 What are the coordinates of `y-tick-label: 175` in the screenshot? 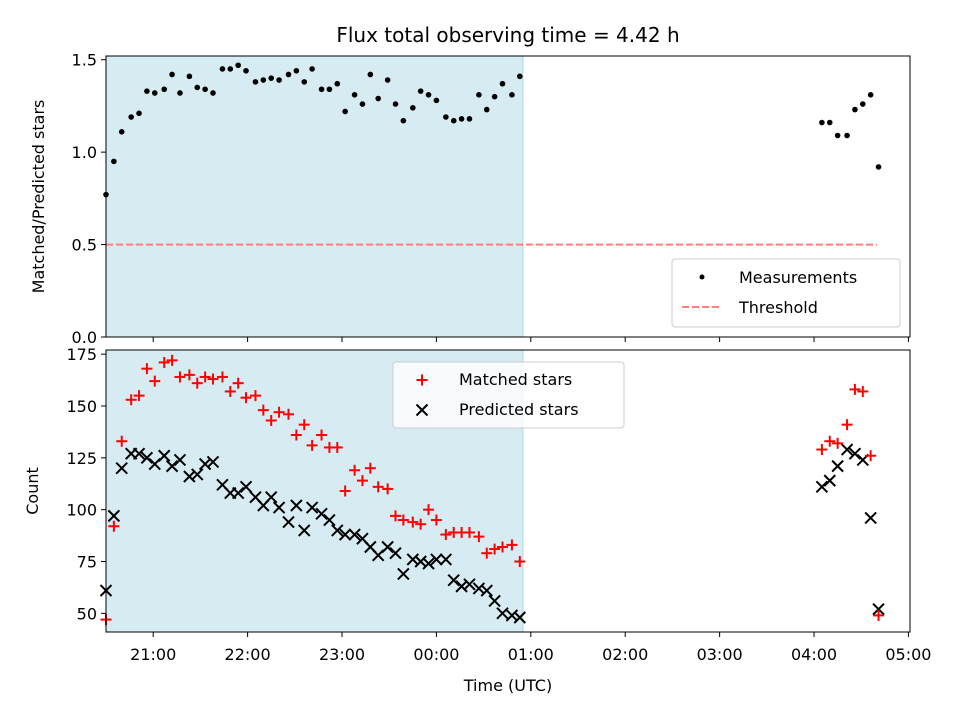 It's located at (81, 354).